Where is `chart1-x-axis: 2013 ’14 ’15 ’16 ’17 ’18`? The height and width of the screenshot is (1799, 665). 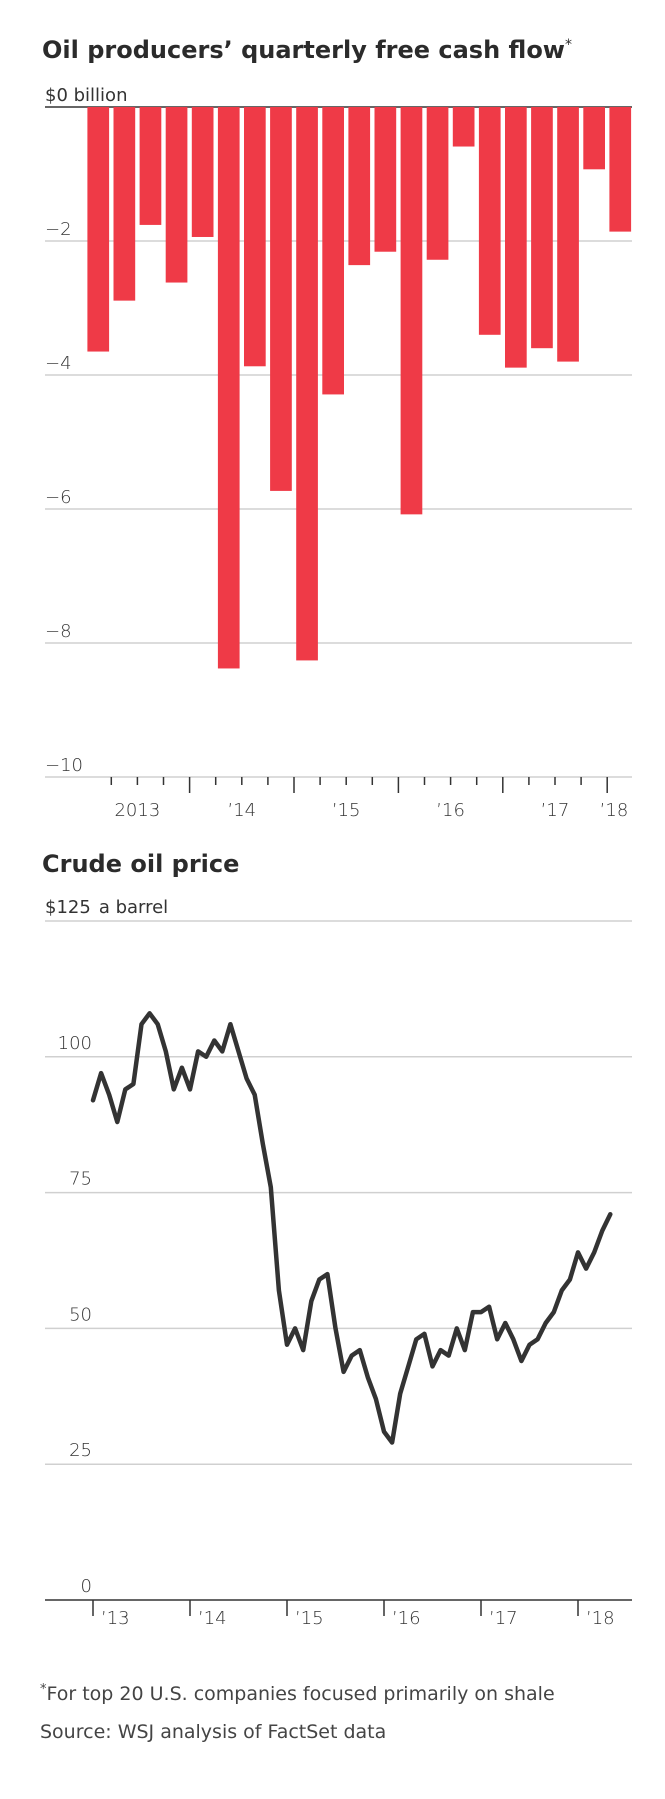
chart1-x-axis: 2013 ’14 ’15 ’16 ’17 ’18 is located at coordinates (338, 798).